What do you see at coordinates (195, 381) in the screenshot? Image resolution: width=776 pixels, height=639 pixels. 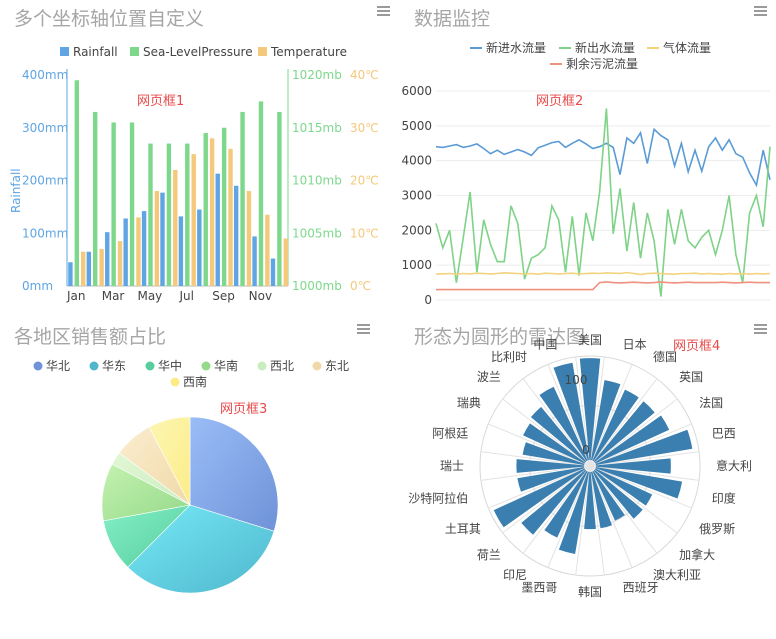 I see `legend-label: 西南` at bounding box center [195, 381].